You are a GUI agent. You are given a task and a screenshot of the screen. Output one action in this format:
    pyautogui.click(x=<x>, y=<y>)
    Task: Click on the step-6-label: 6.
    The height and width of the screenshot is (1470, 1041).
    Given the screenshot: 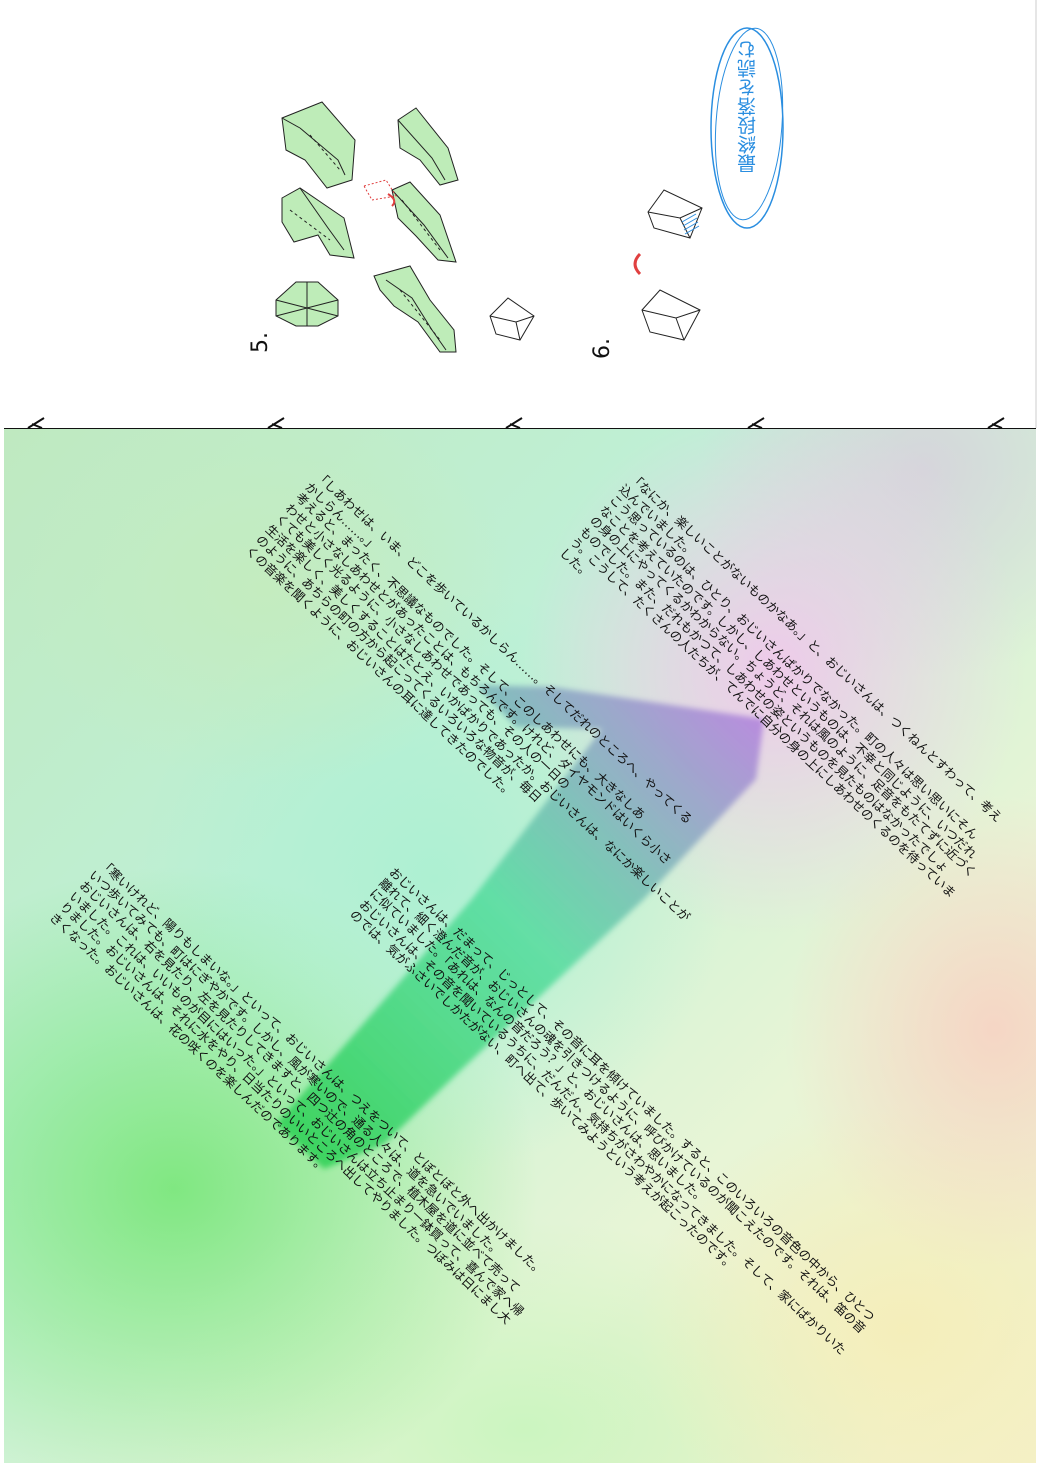 What is the action you would take?
    pyautogui.click(x=602, y=348)
    